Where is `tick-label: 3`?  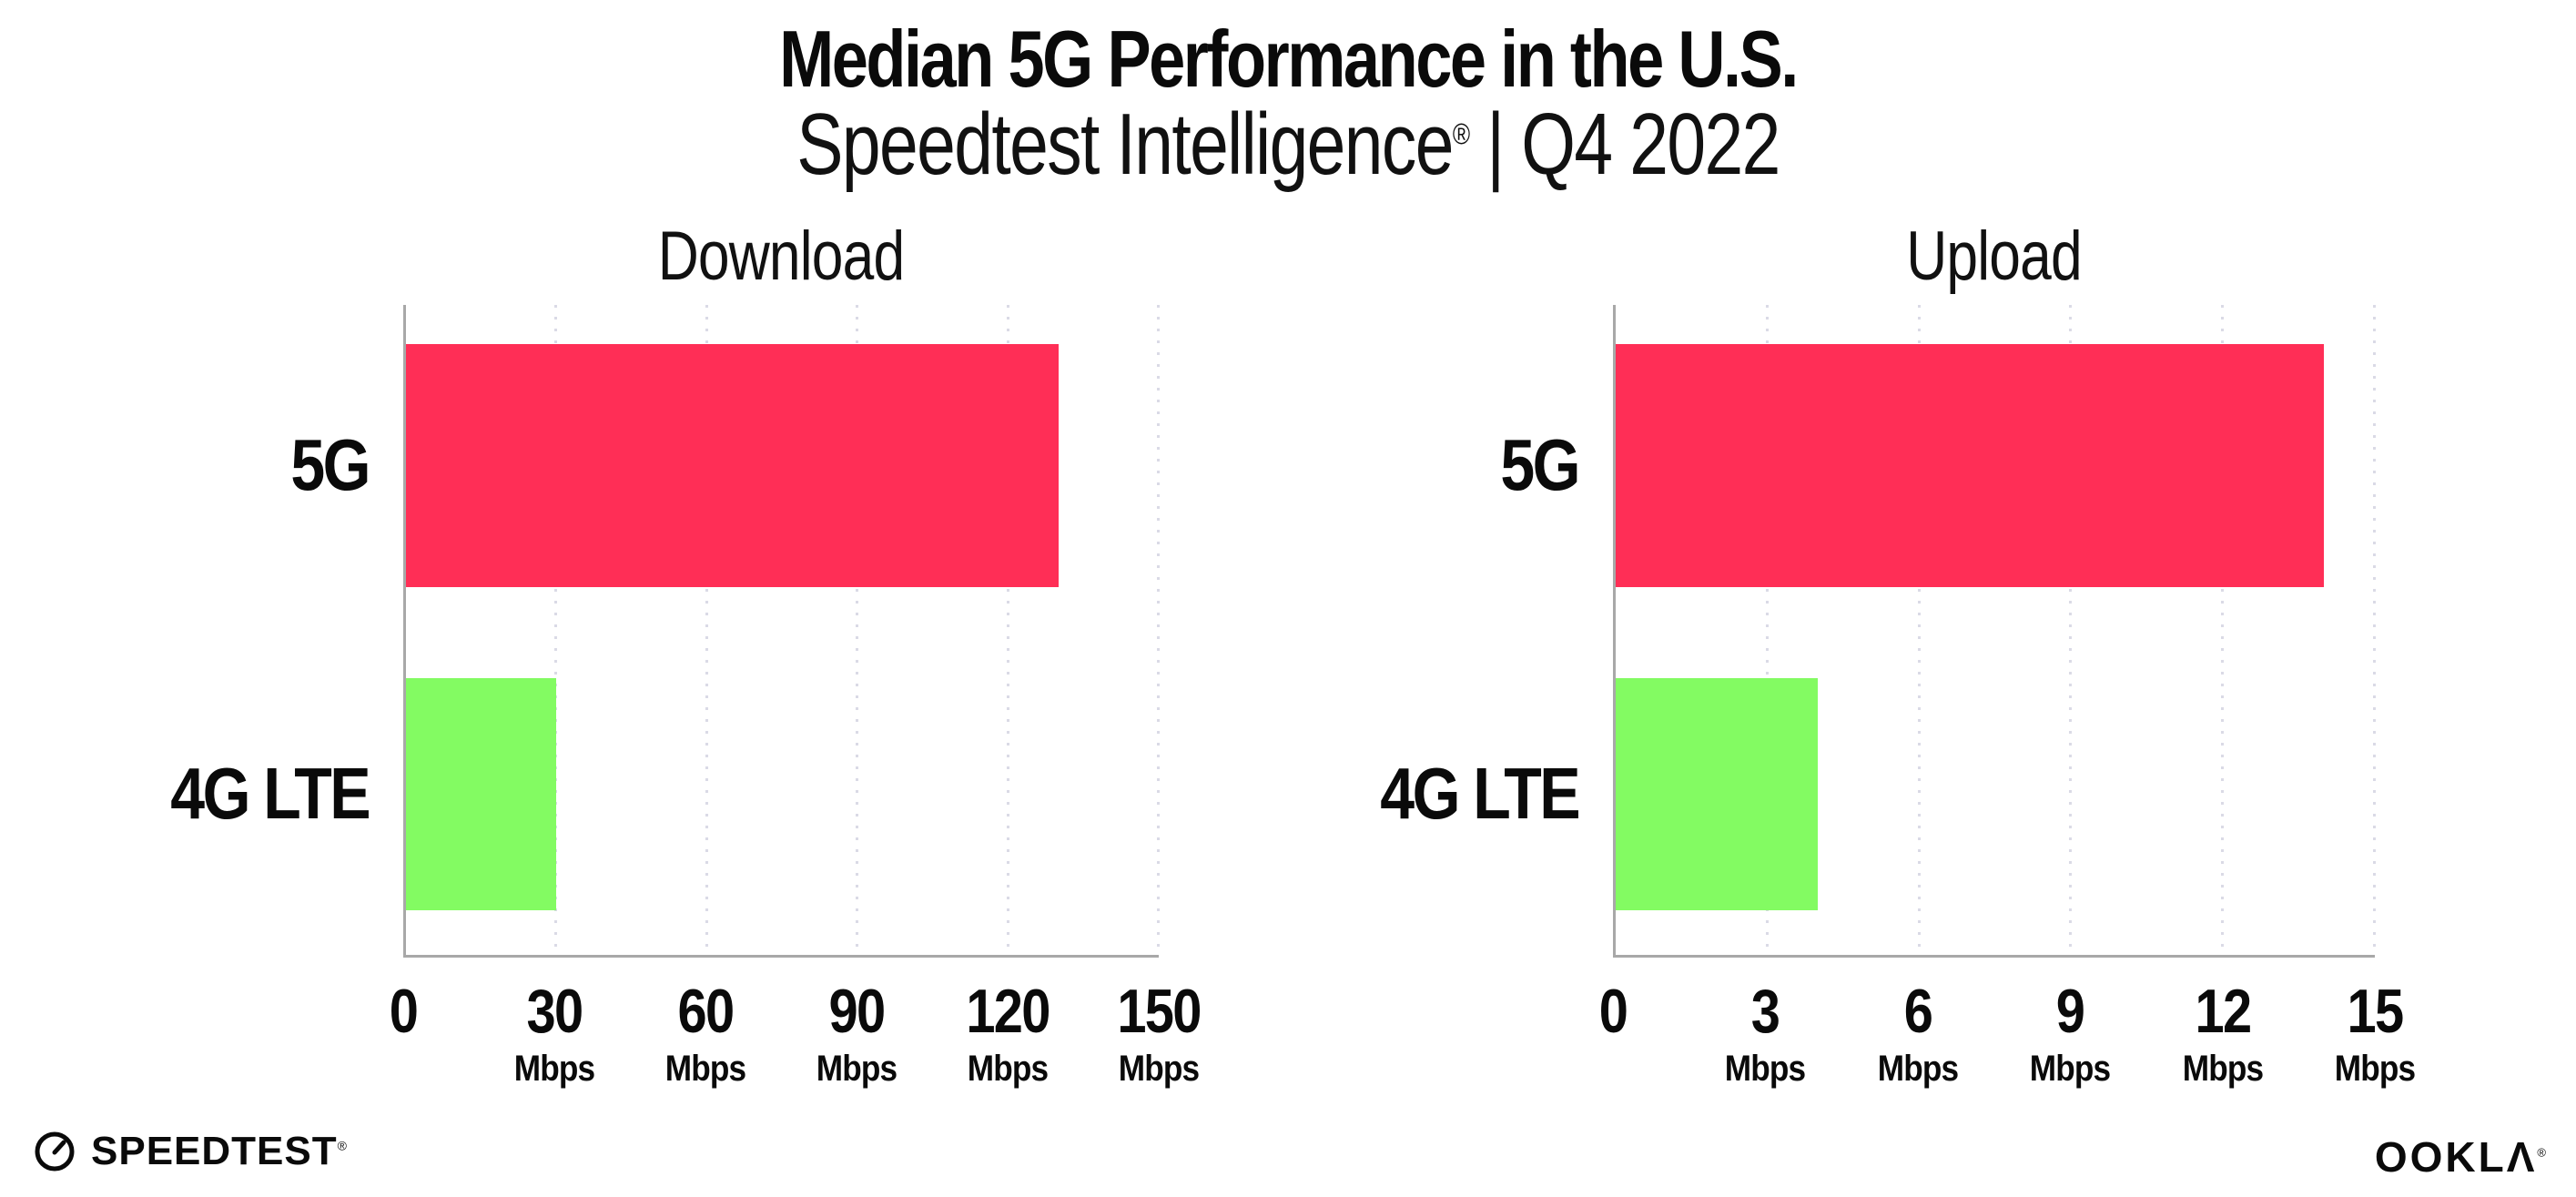
tick-label: 3 is located at coordinates (1765, 1011).